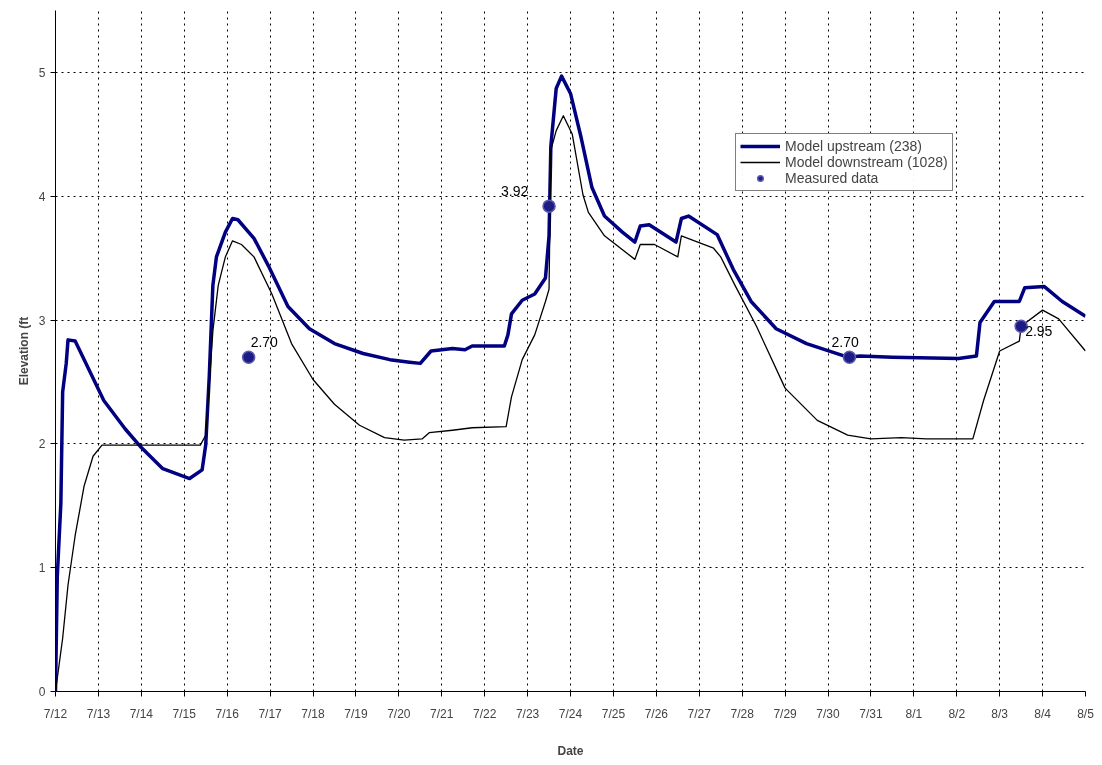 Image resolution: width=1102 pixels, height=765 pixels. What do you see at coordinates (871, 713) in the screenshot?
I see `x-tick-label: 7/31` at bounding box center [871, 713].